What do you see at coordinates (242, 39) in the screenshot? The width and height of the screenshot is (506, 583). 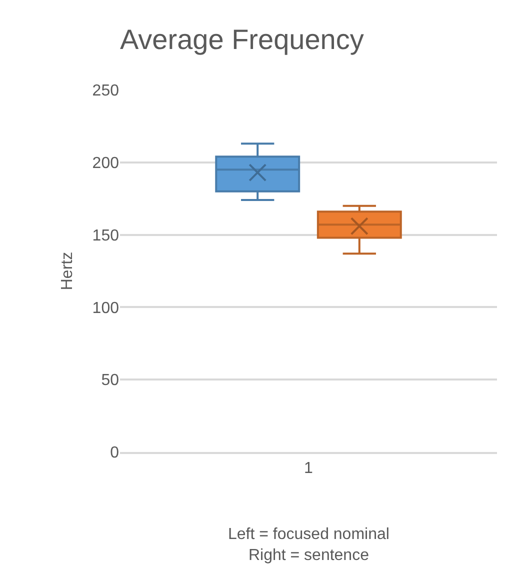 I see `chart-title: Average Frequency` at bounding box center [242, 39].